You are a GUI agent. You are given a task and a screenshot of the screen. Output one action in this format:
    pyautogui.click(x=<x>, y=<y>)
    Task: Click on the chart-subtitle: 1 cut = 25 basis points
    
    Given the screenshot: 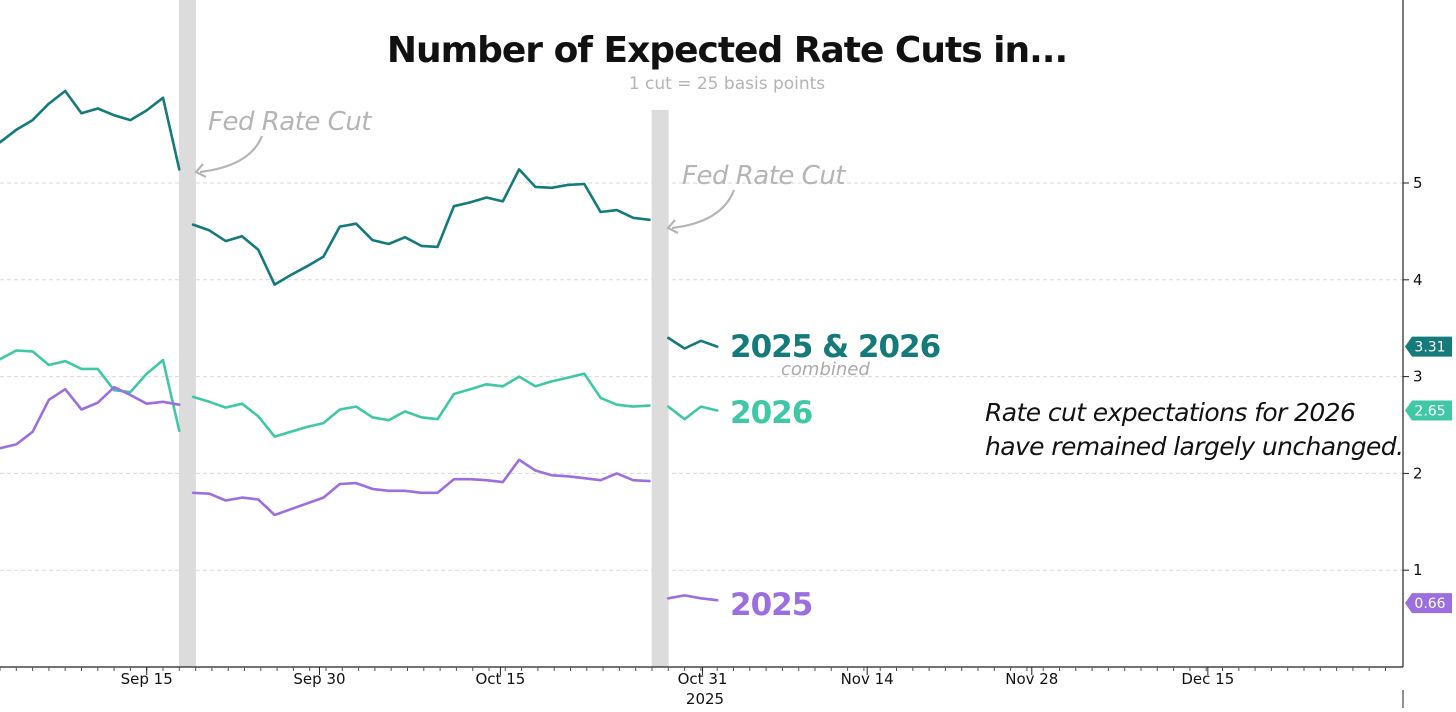 What is the action you would take?
    pyautogui.click(x=727, y=84)
    